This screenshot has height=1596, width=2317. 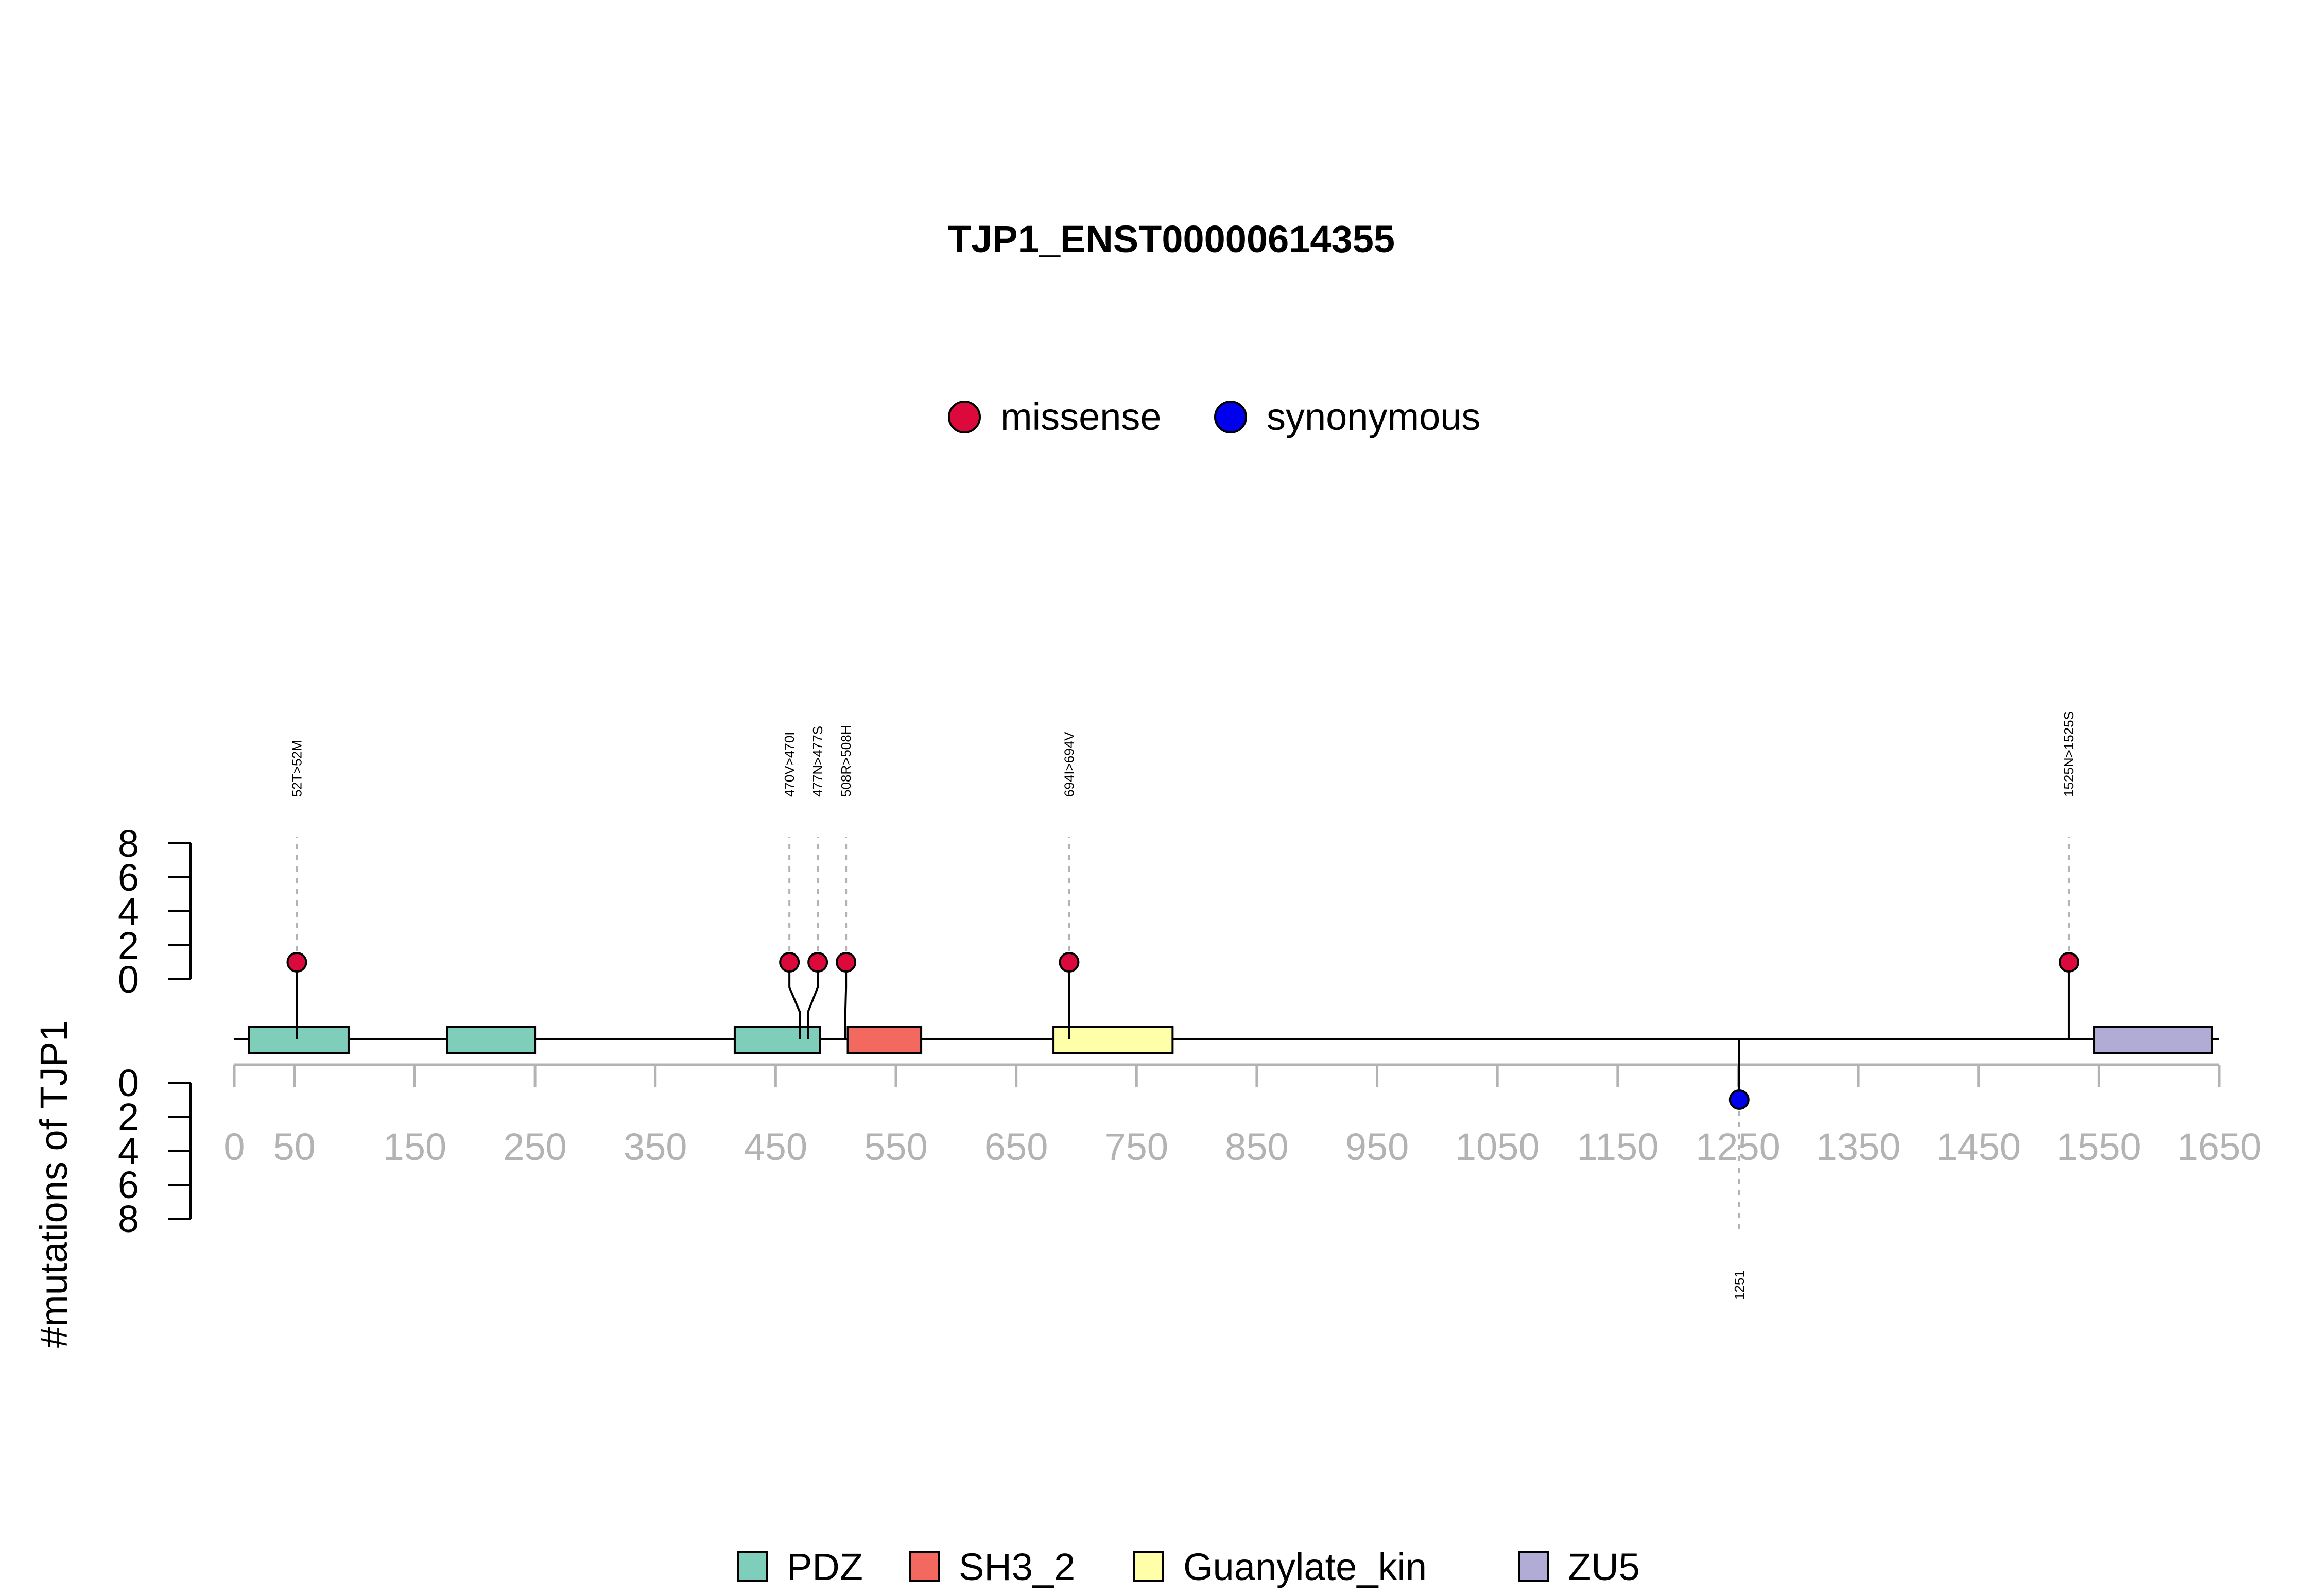 What do you see at coordinates (534, 1146) in the screenshot?
I see `x-tick-label: 250` at bounding box center [534, 1146].